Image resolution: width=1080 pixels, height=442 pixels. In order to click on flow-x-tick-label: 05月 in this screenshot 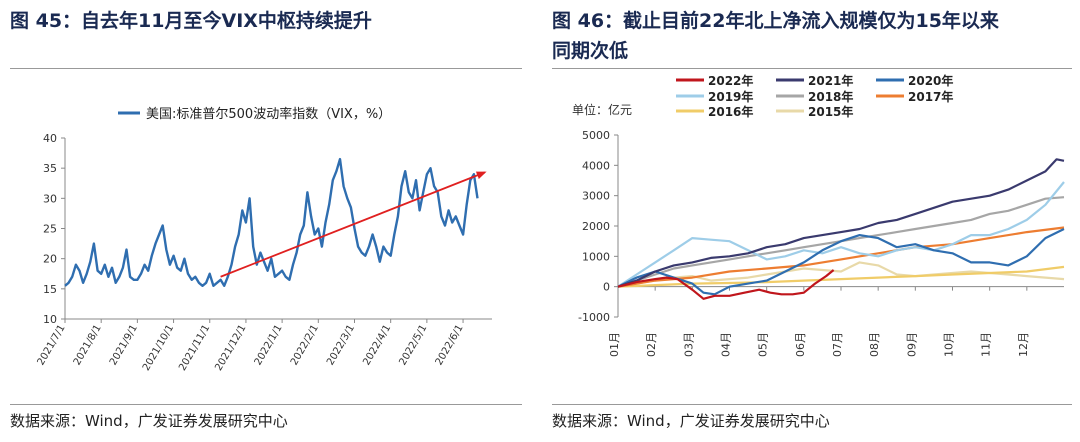, I will do `click(763, 344)`.